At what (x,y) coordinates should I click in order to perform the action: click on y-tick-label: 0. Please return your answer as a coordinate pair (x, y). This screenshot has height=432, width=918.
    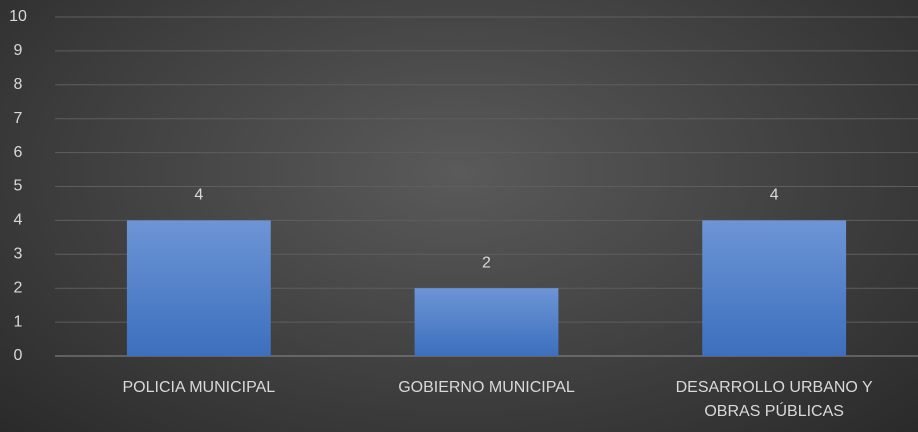
    Looking at the image, I should click on (18, 355).